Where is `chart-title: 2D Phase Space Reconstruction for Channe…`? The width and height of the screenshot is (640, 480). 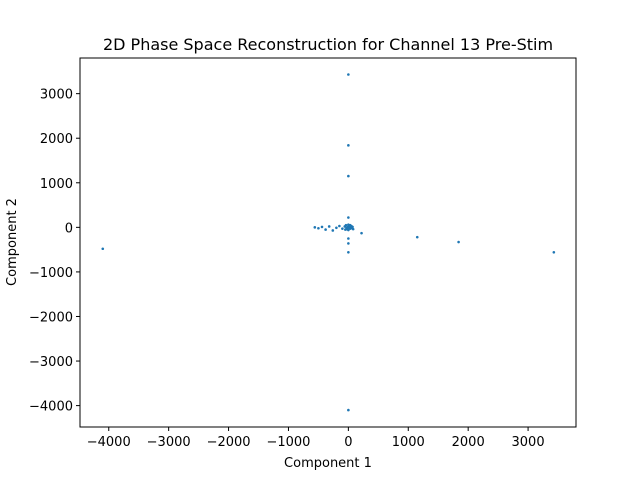
chart-title: 2D Phase Space Reconstruction for Channe… is located at coordinates (328, 44).